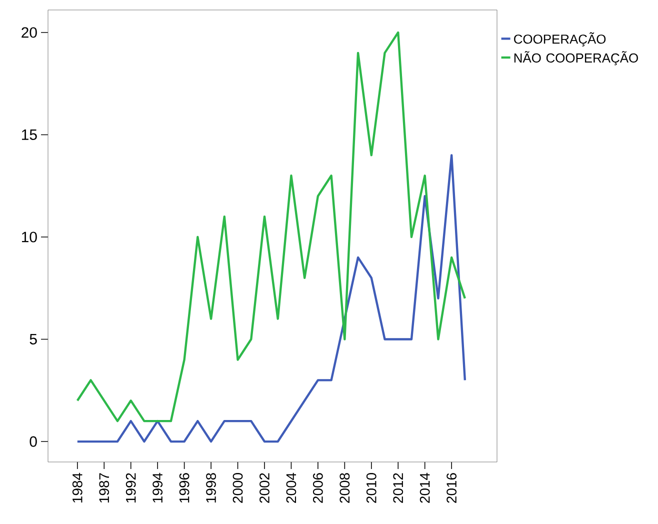 This screenshot has width=658, height=524. Describe the element at coordinates (33, 441) in the screenshot. I see `y-tick-label: 0` at that location.